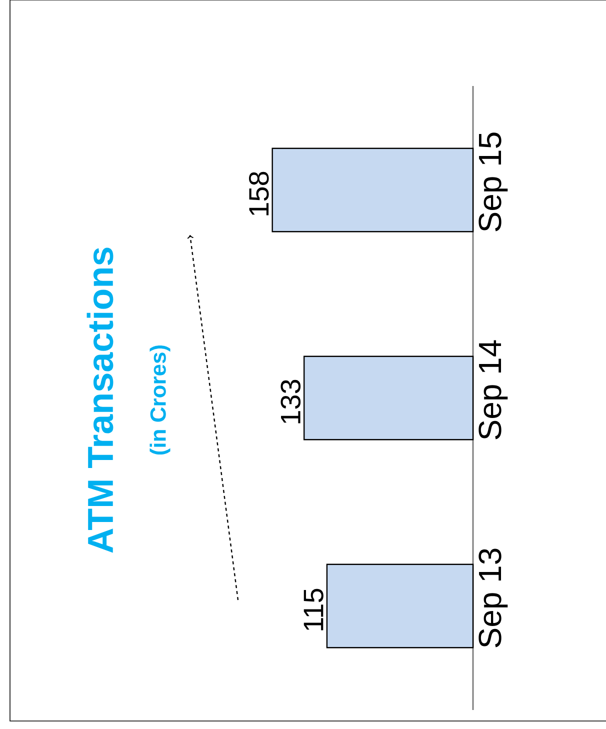 This screenshot has width=606, height=729. Describe the element at coordinates (160, 400) in the screenshot. I see `text: (in Crores)` at that location.